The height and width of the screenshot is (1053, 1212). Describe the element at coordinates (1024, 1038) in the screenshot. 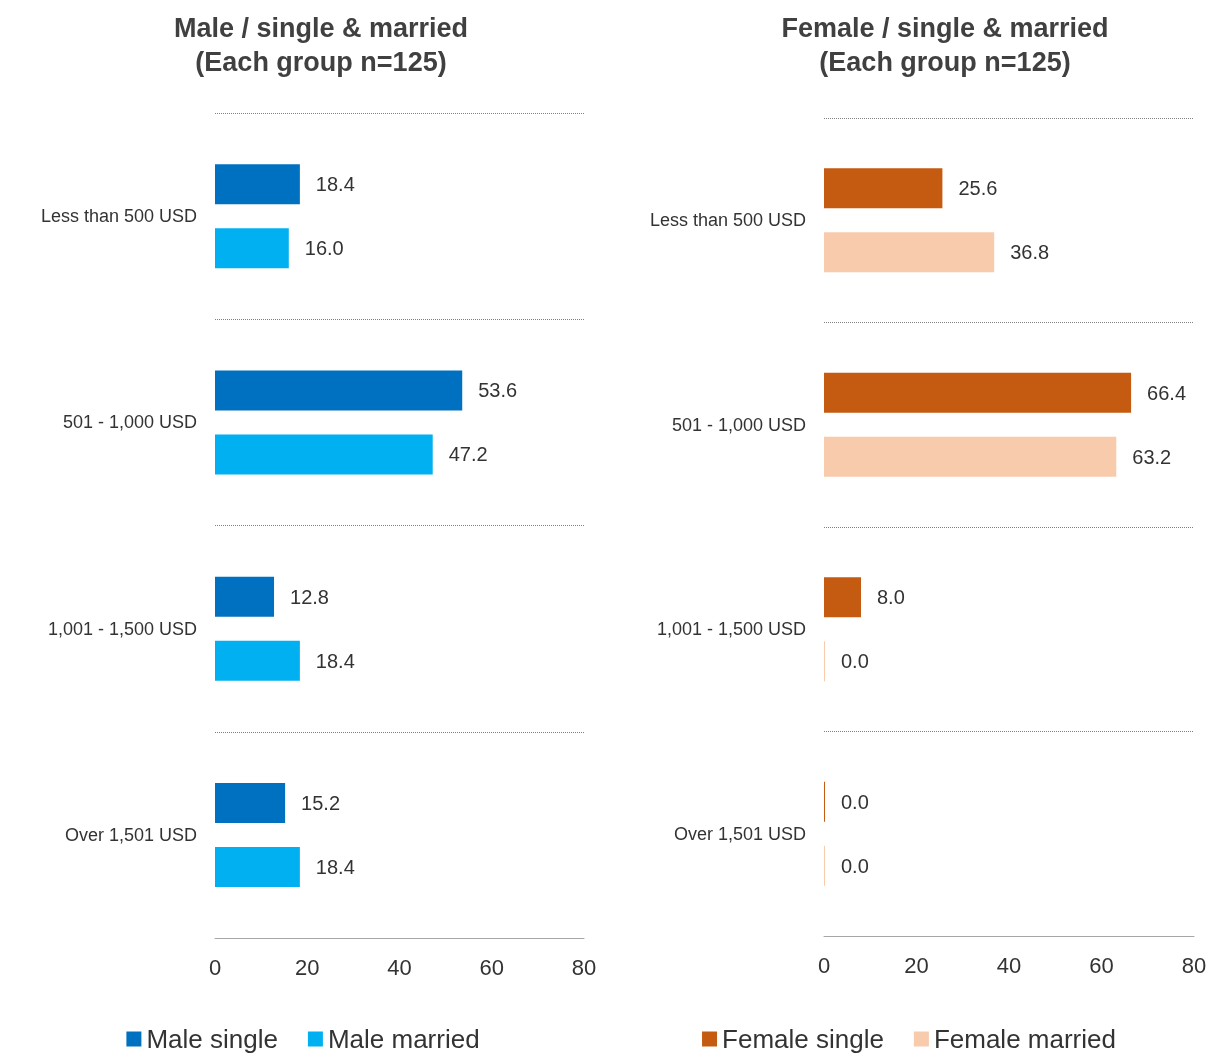

I see `legend-label: Female married` at that location.